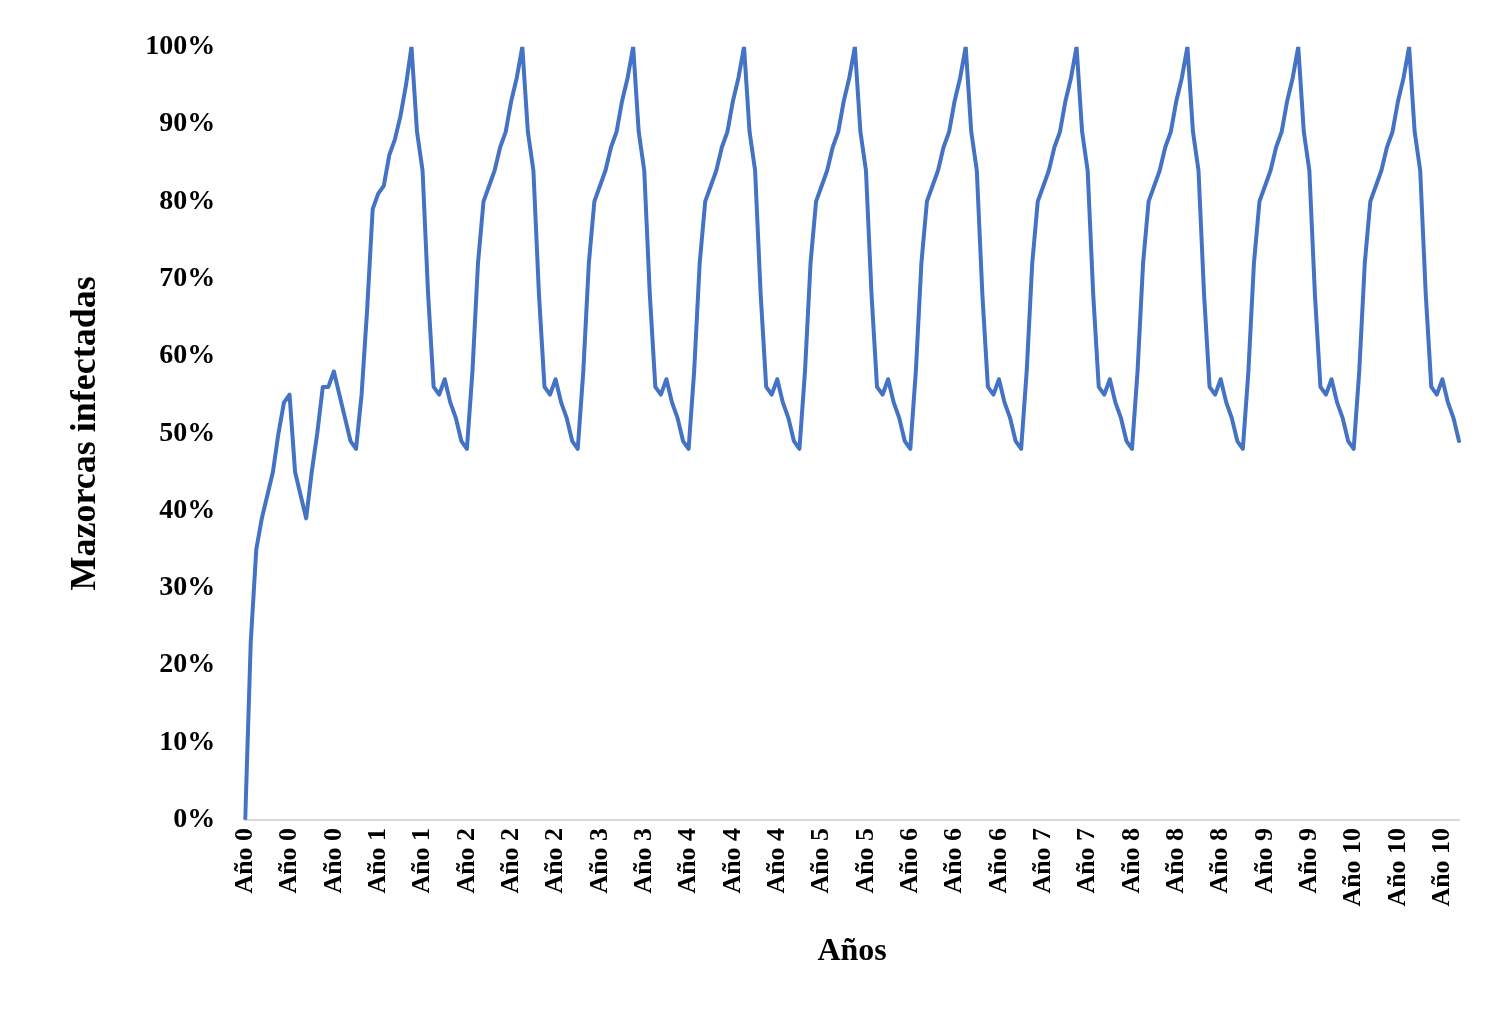  What do you see at coordinates (194, 818) in the screenshot?
I see `y-tick-label: 0%` at bounding box center [194, 818].